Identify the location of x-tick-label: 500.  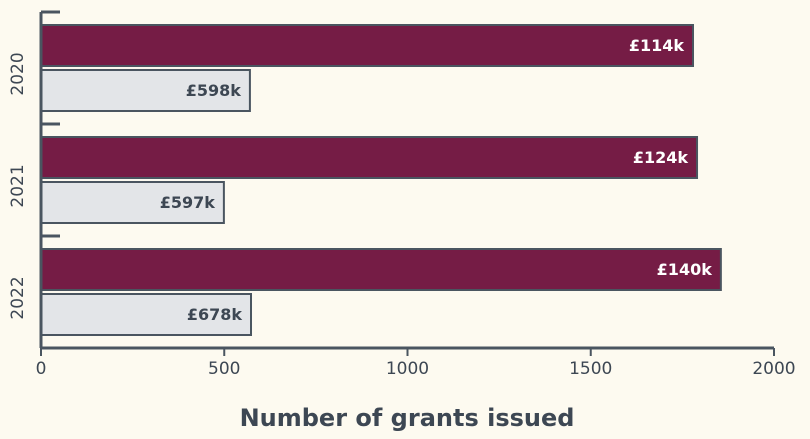
(224, 369).